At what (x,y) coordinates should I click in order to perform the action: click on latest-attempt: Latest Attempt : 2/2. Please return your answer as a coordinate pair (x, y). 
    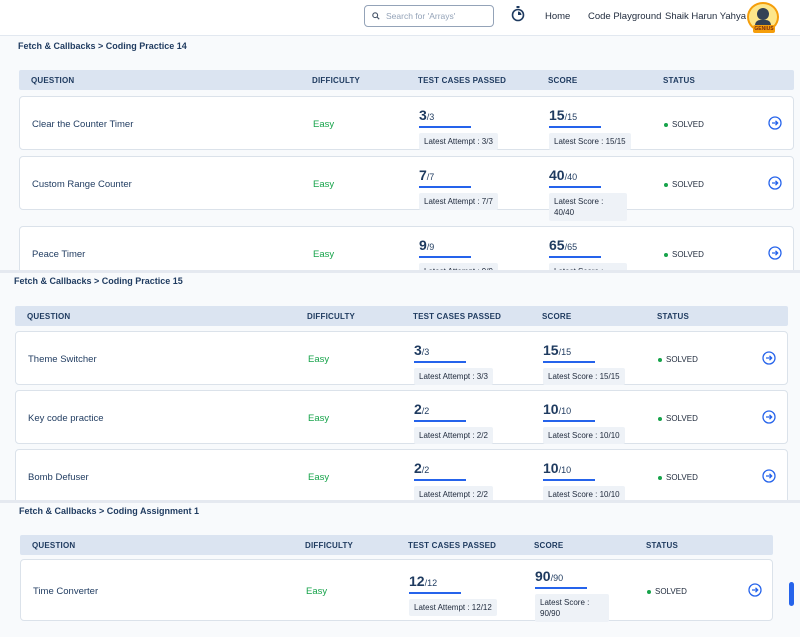
    Looking at the image, I should click on (453, 494).